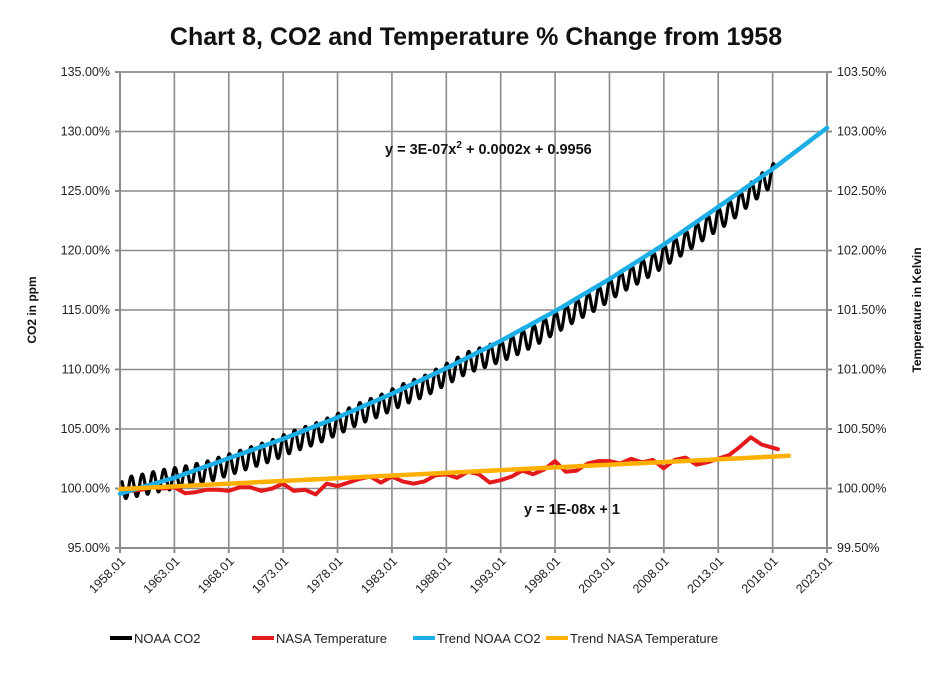  Describe the element at coordinates (434, 575) in the screenshot. I see `x-tick-label: 1988.01` at that location.